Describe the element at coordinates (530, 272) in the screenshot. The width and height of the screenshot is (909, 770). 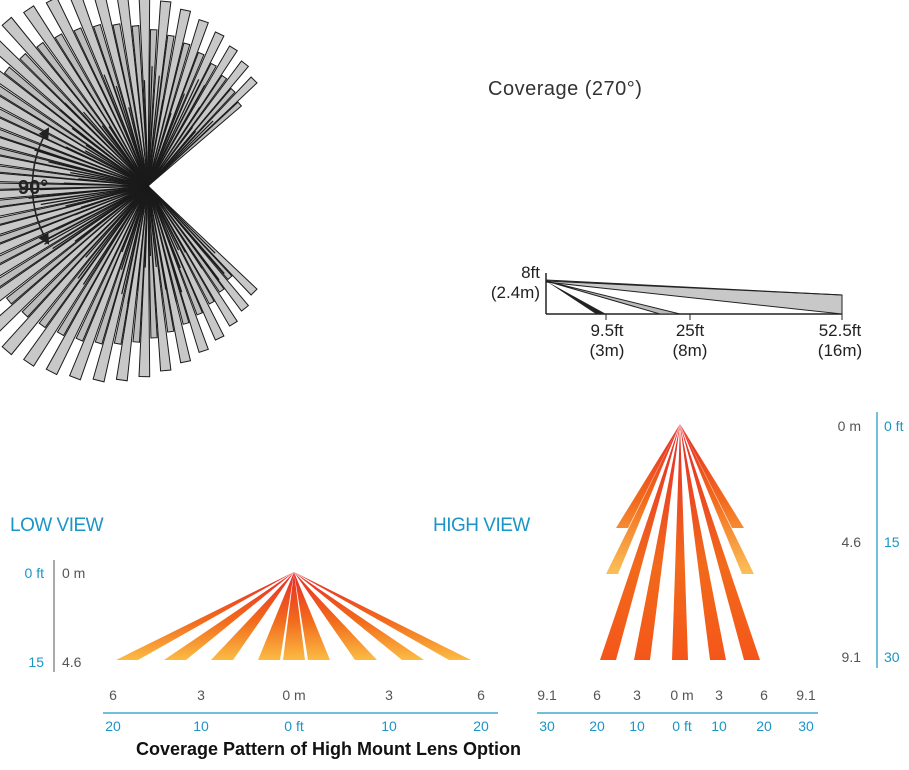
I see `height-ft-label: 8ft` at that location.